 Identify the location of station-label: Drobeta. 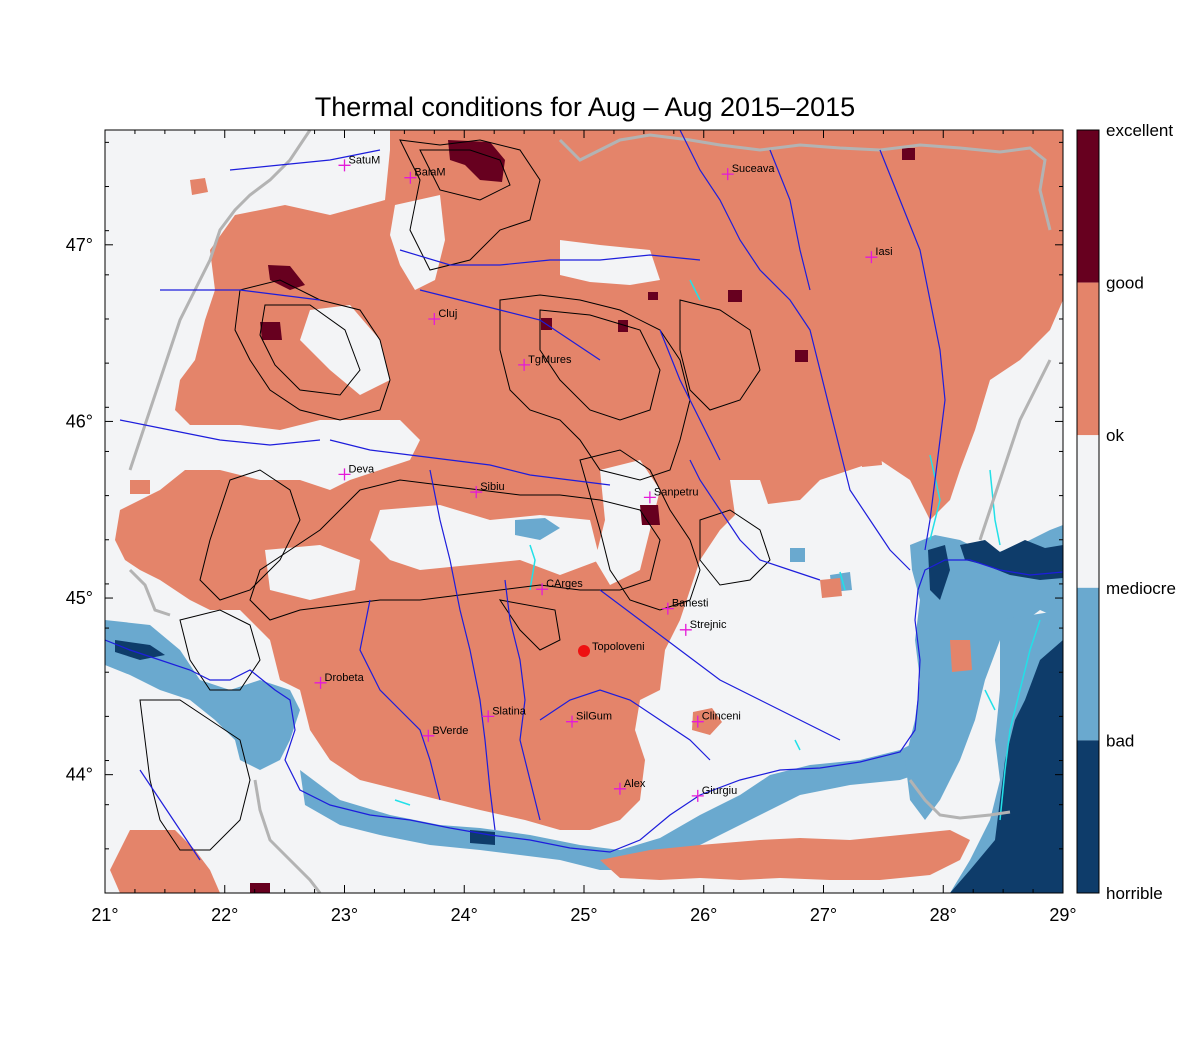
(345, 678).